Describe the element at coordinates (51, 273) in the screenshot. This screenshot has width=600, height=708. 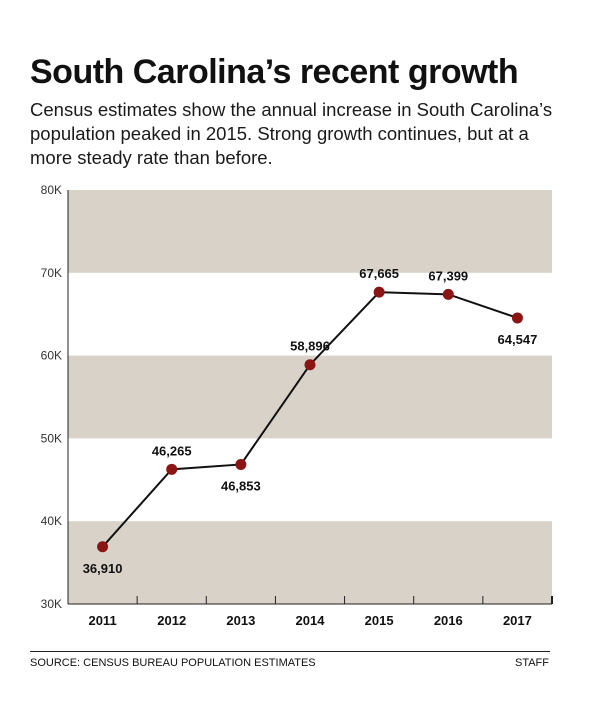
I see `y-tick-label: 70K` at that location.